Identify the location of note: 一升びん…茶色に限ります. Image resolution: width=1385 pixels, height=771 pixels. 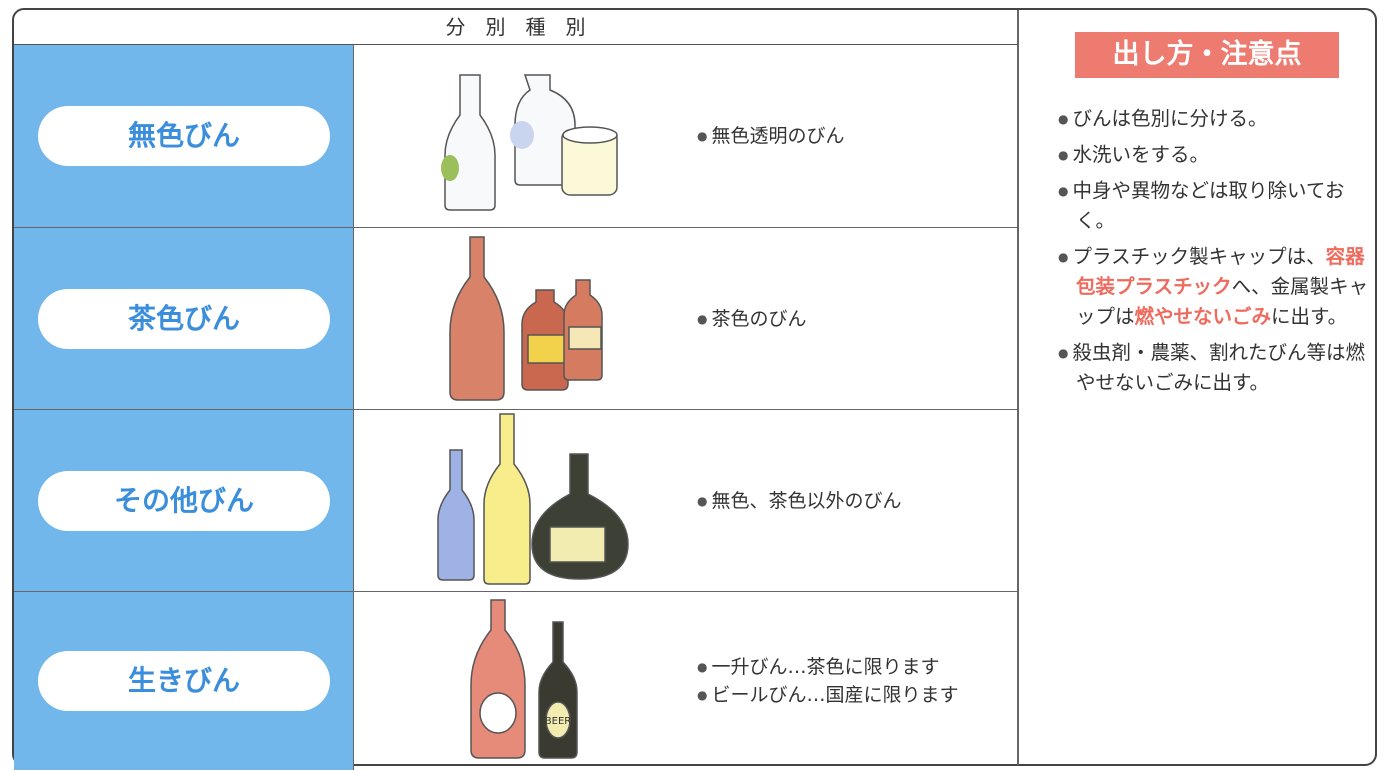
(828, 667).